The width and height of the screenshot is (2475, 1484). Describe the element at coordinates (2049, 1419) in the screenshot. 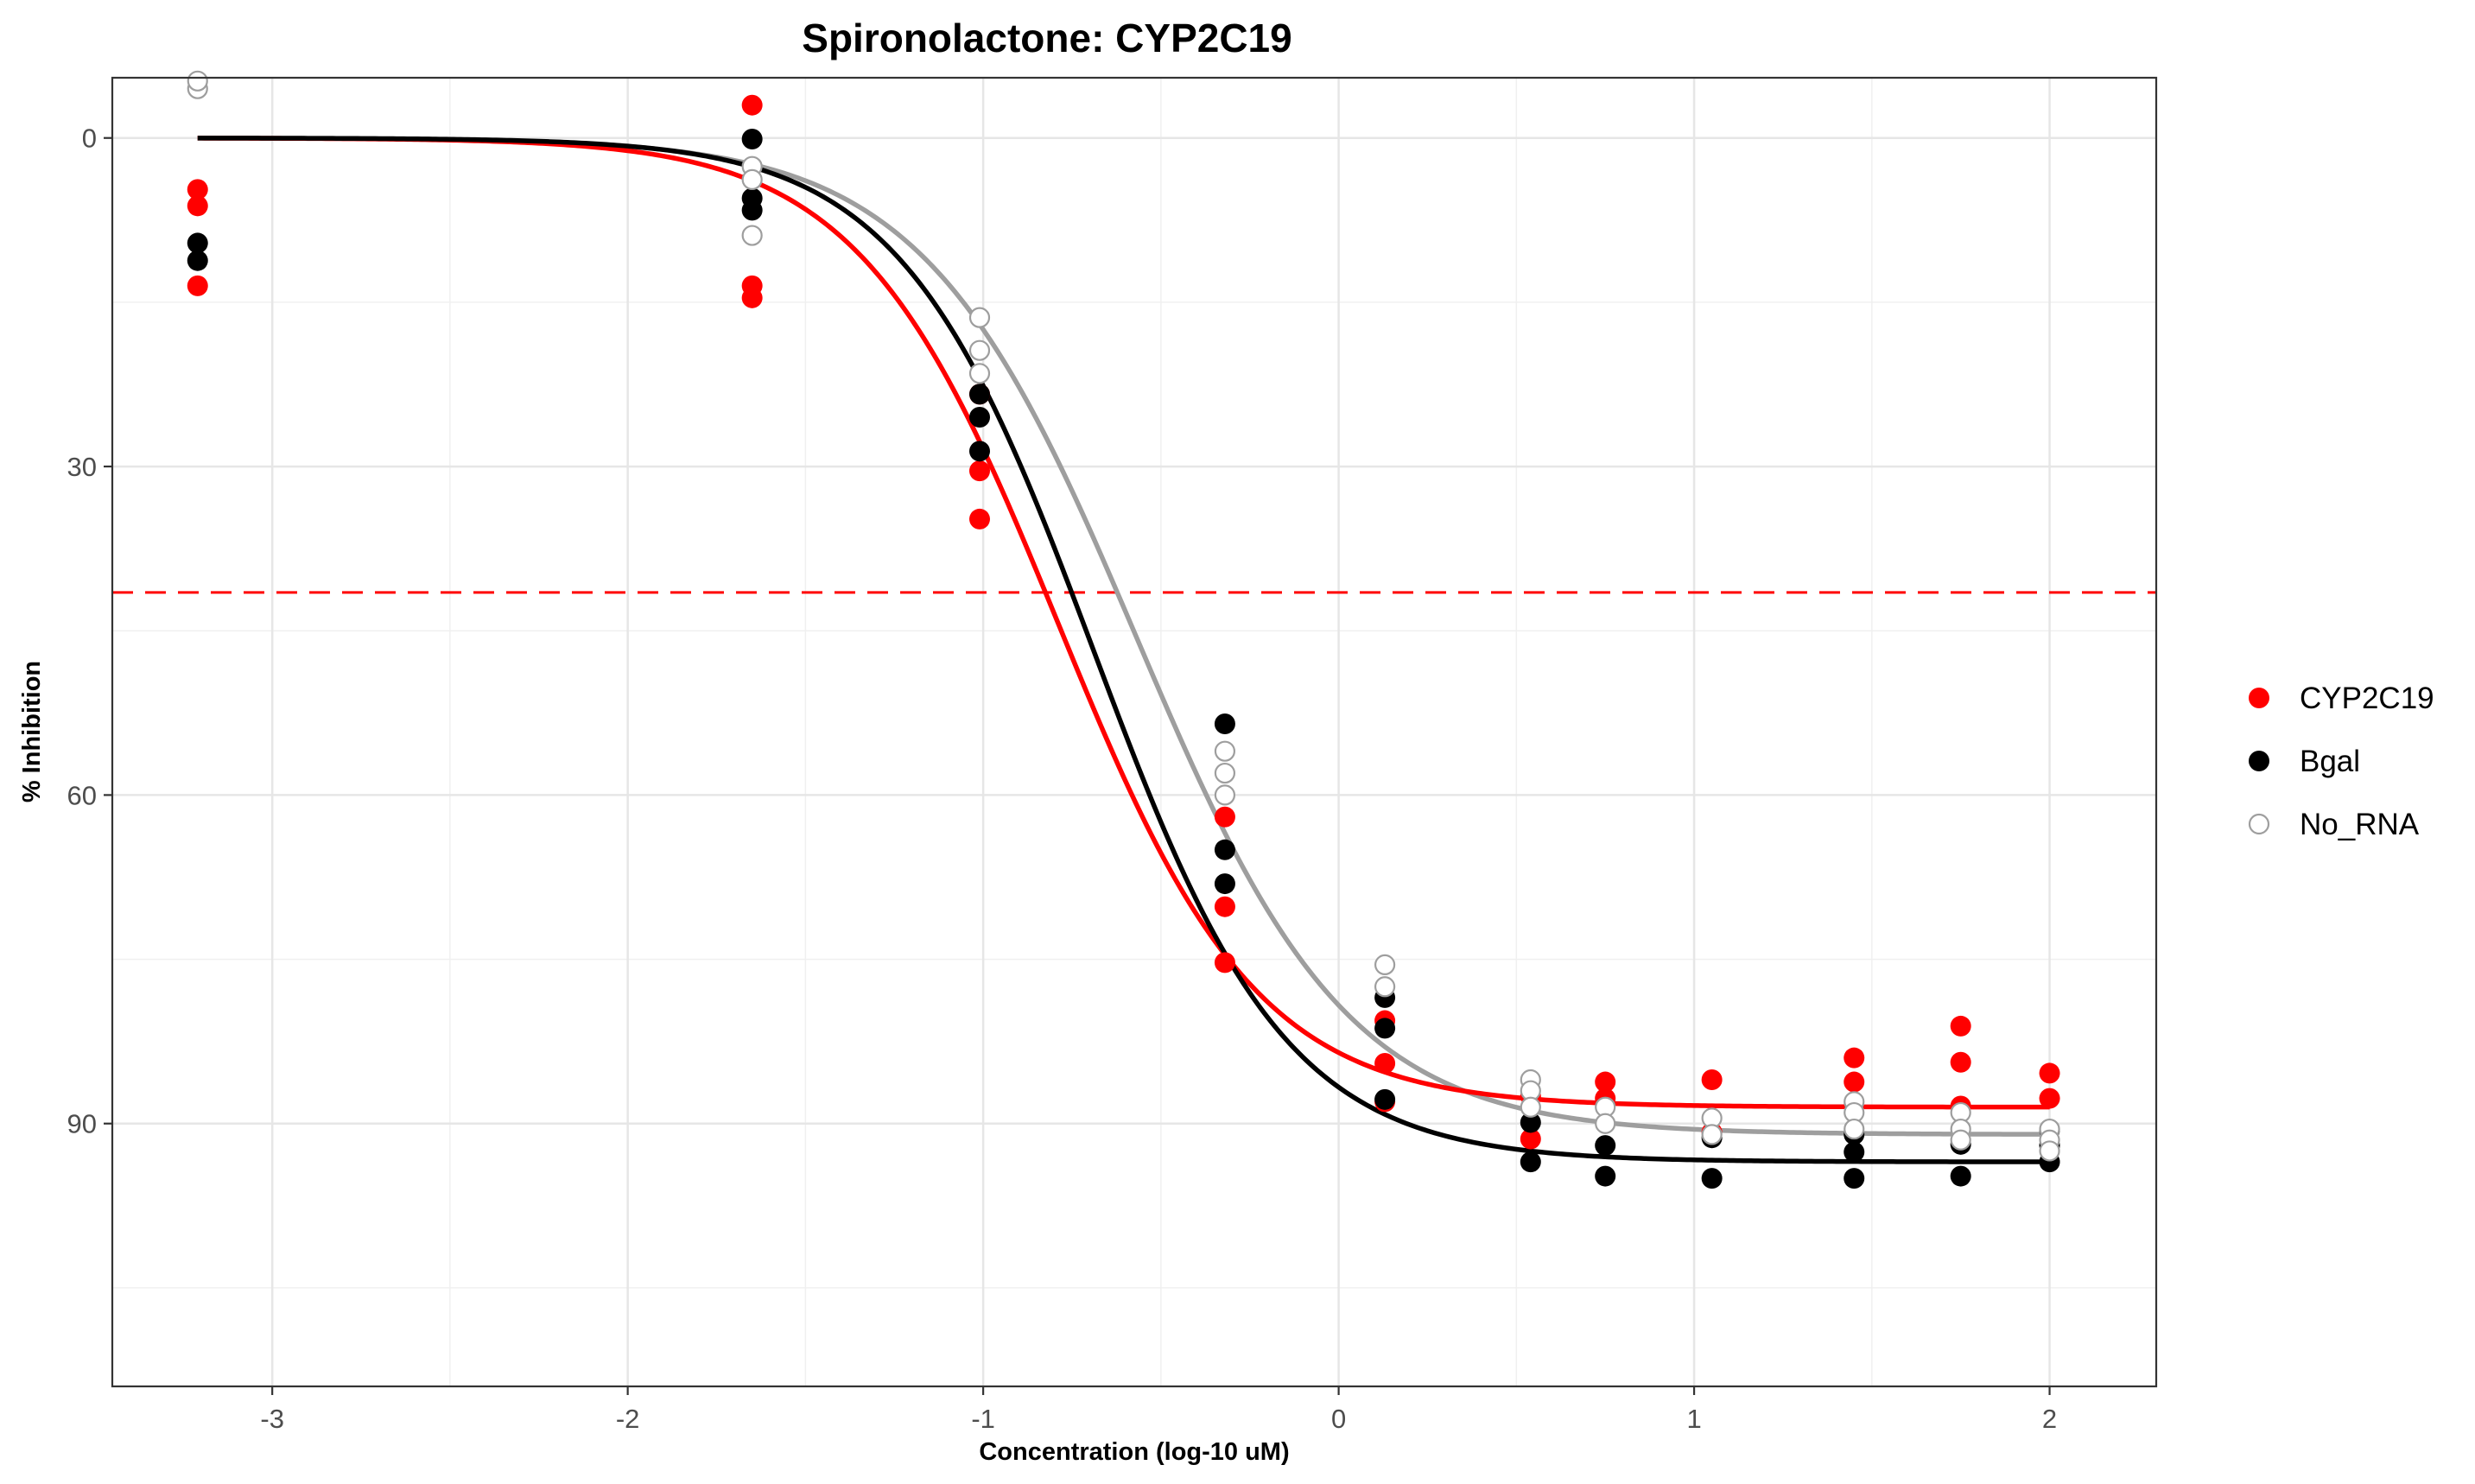

I see `x-tick-label: 2` at that location.